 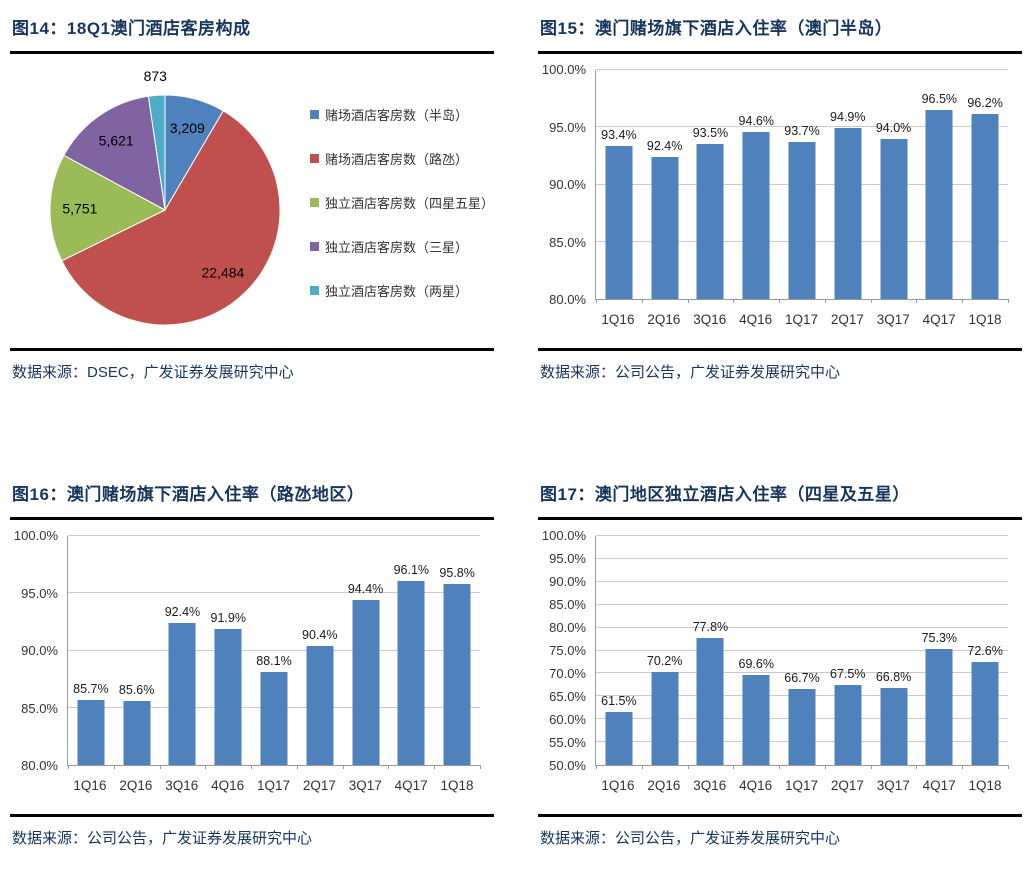 What do you see at coordinates (780, 815) in the screenshot?
I see `source-divider-rule` at bounding box center [780, 815].